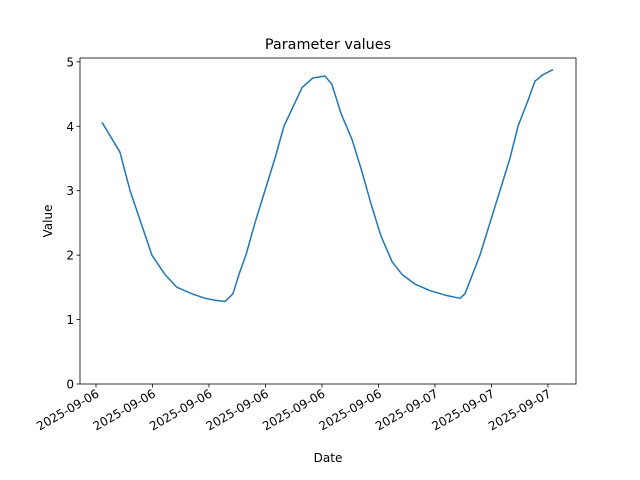 Image resolution: width=640 pixels, height=480 pixels. I want to click on chart-title: Parameter values, so click(328, 45).